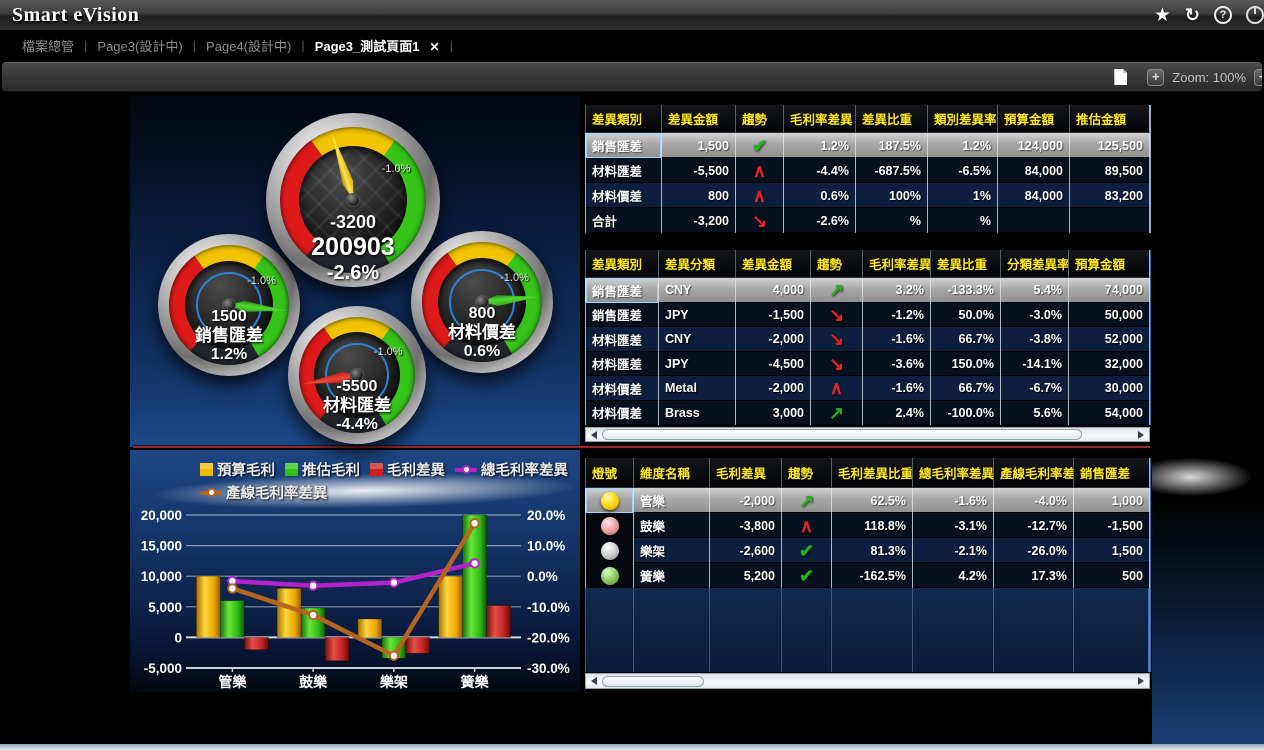  I want to click on table-header-row: 差異類別 差異金額 趨勢 毛利率差異 差異比重 類別差異率 預算金額 推估金額, so click(867, 119).